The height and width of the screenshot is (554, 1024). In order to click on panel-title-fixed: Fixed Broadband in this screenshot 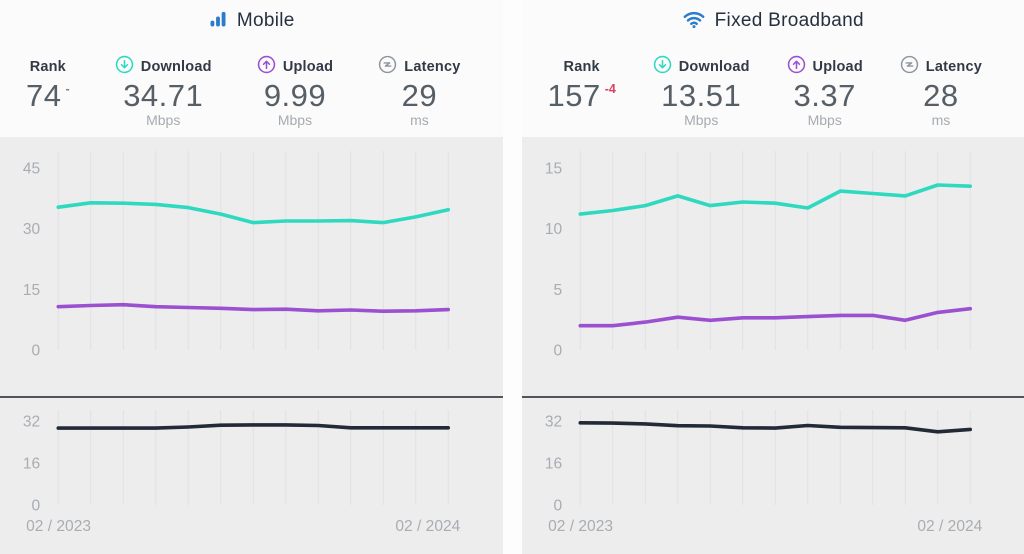, I will do `click(789, 20)`.